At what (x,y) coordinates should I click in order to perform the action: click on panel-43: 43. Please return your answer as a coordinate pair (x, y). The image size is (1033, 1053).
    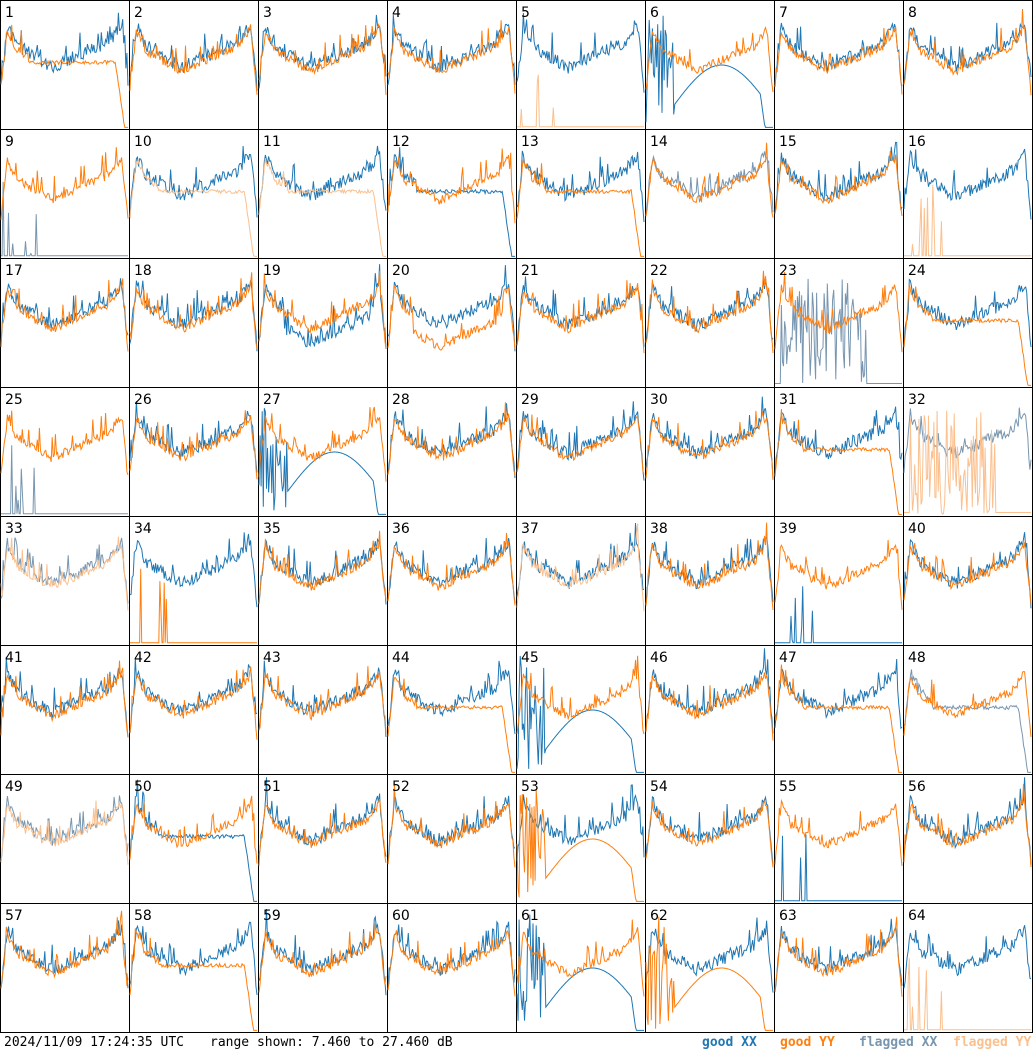
    Looking at the image, I should click on (323, 710).